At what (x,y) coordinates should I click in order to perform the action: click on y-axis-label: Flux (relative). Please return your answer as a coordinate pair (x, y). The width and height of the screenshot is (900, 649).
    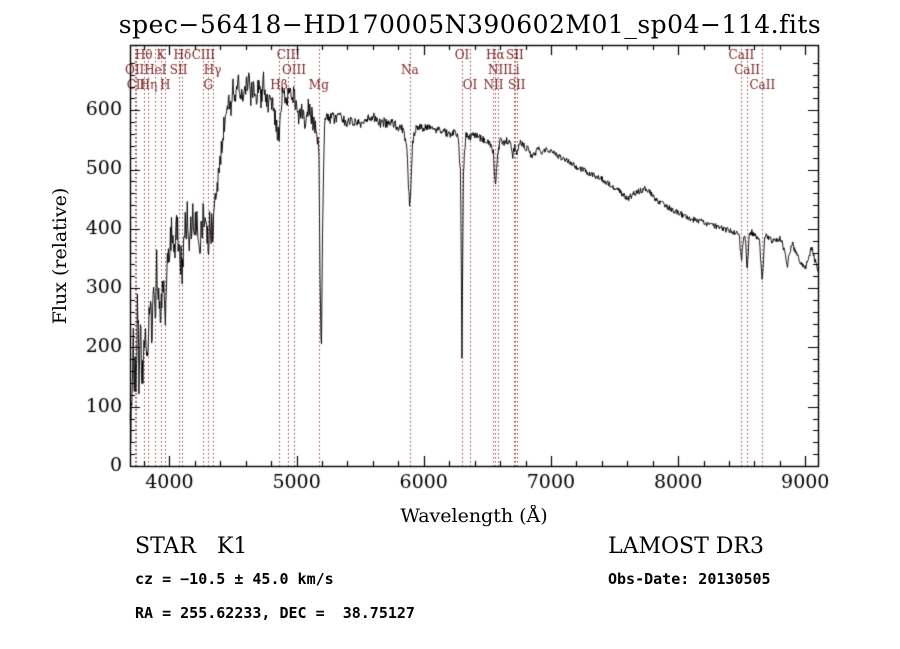
    Looking at the image, I should click on (60, 256).